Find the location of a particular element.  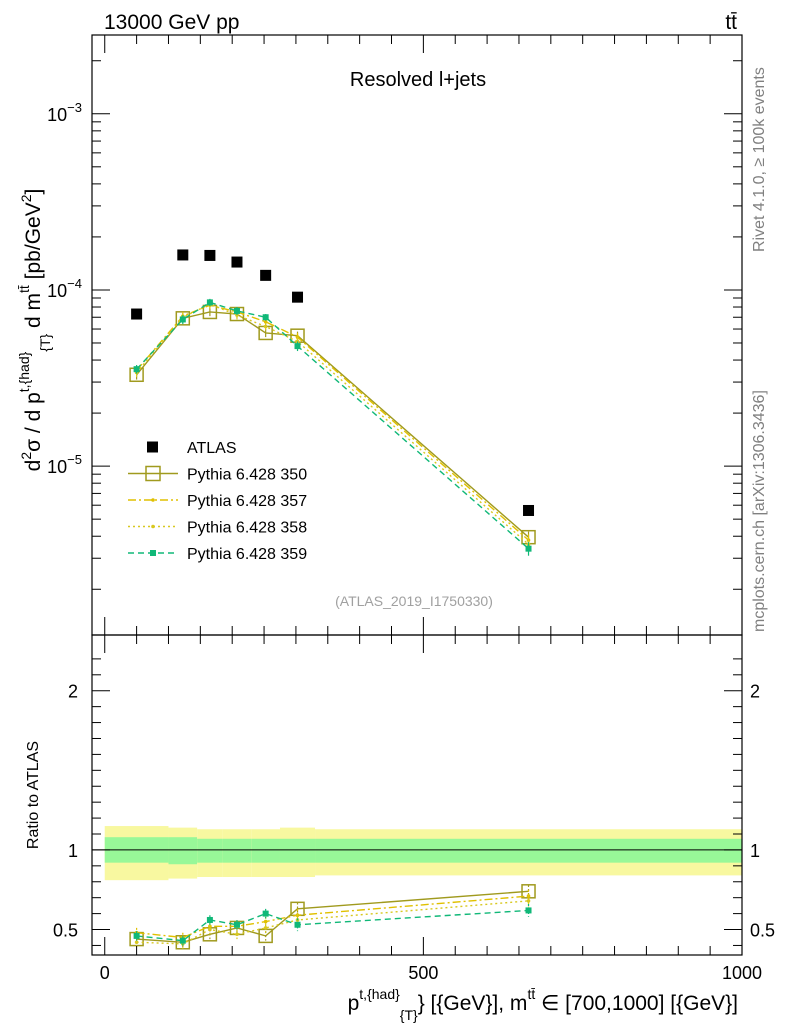

main-y-axis-label: d2σ / d pt,{had}{T} d mtt̄ [pb/GeV2] is located at coordinates (34, 330).